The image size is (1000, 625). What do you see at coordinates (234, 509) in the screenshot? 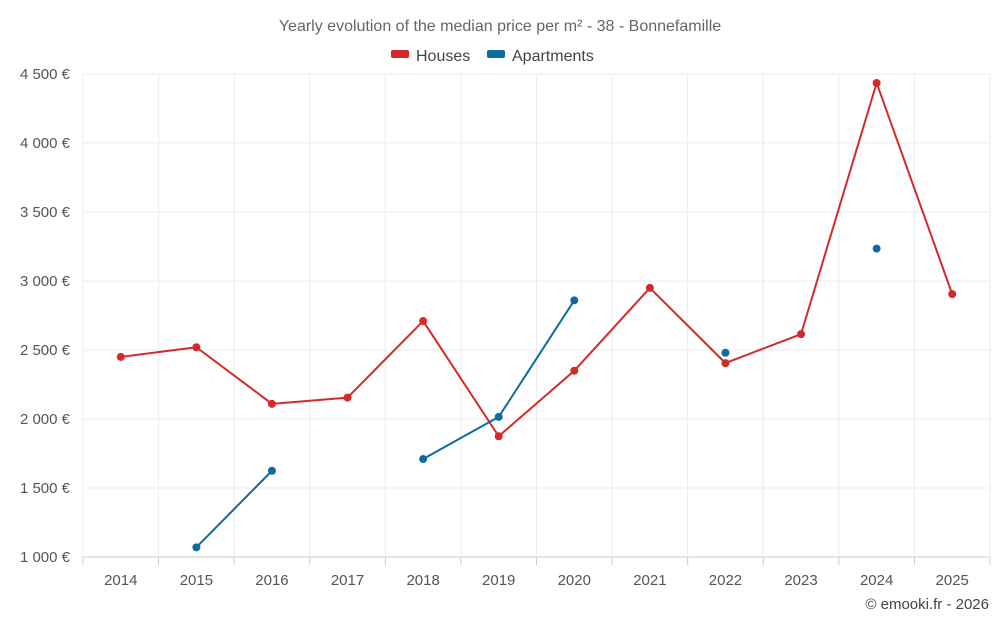
I see `series-line-apartments` at bounding box center [234, 509].